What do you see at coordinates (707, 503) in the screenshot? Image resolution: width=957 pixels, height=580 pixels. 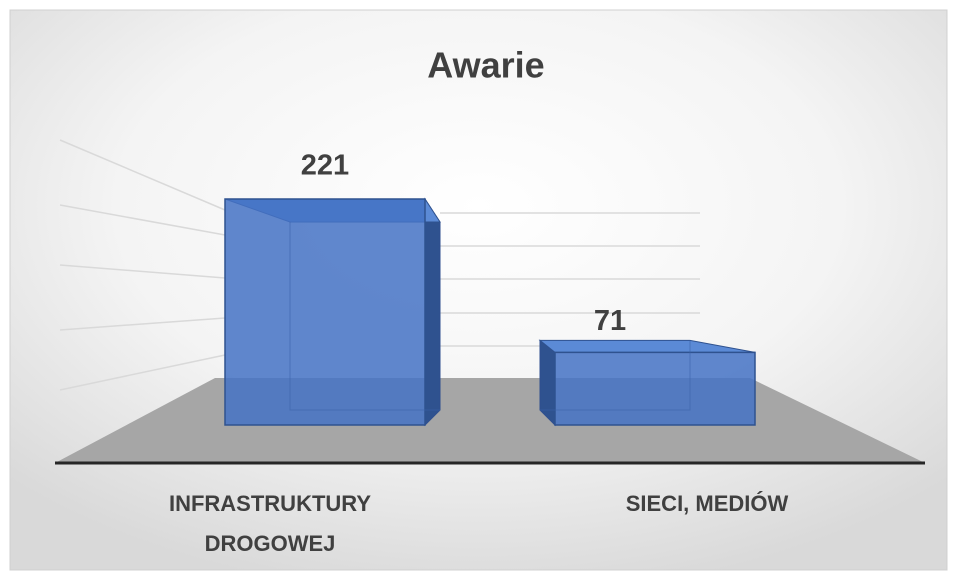 I see `x-tick-label: SIECI, MEDIÓW` at bounding box center [707, 503].